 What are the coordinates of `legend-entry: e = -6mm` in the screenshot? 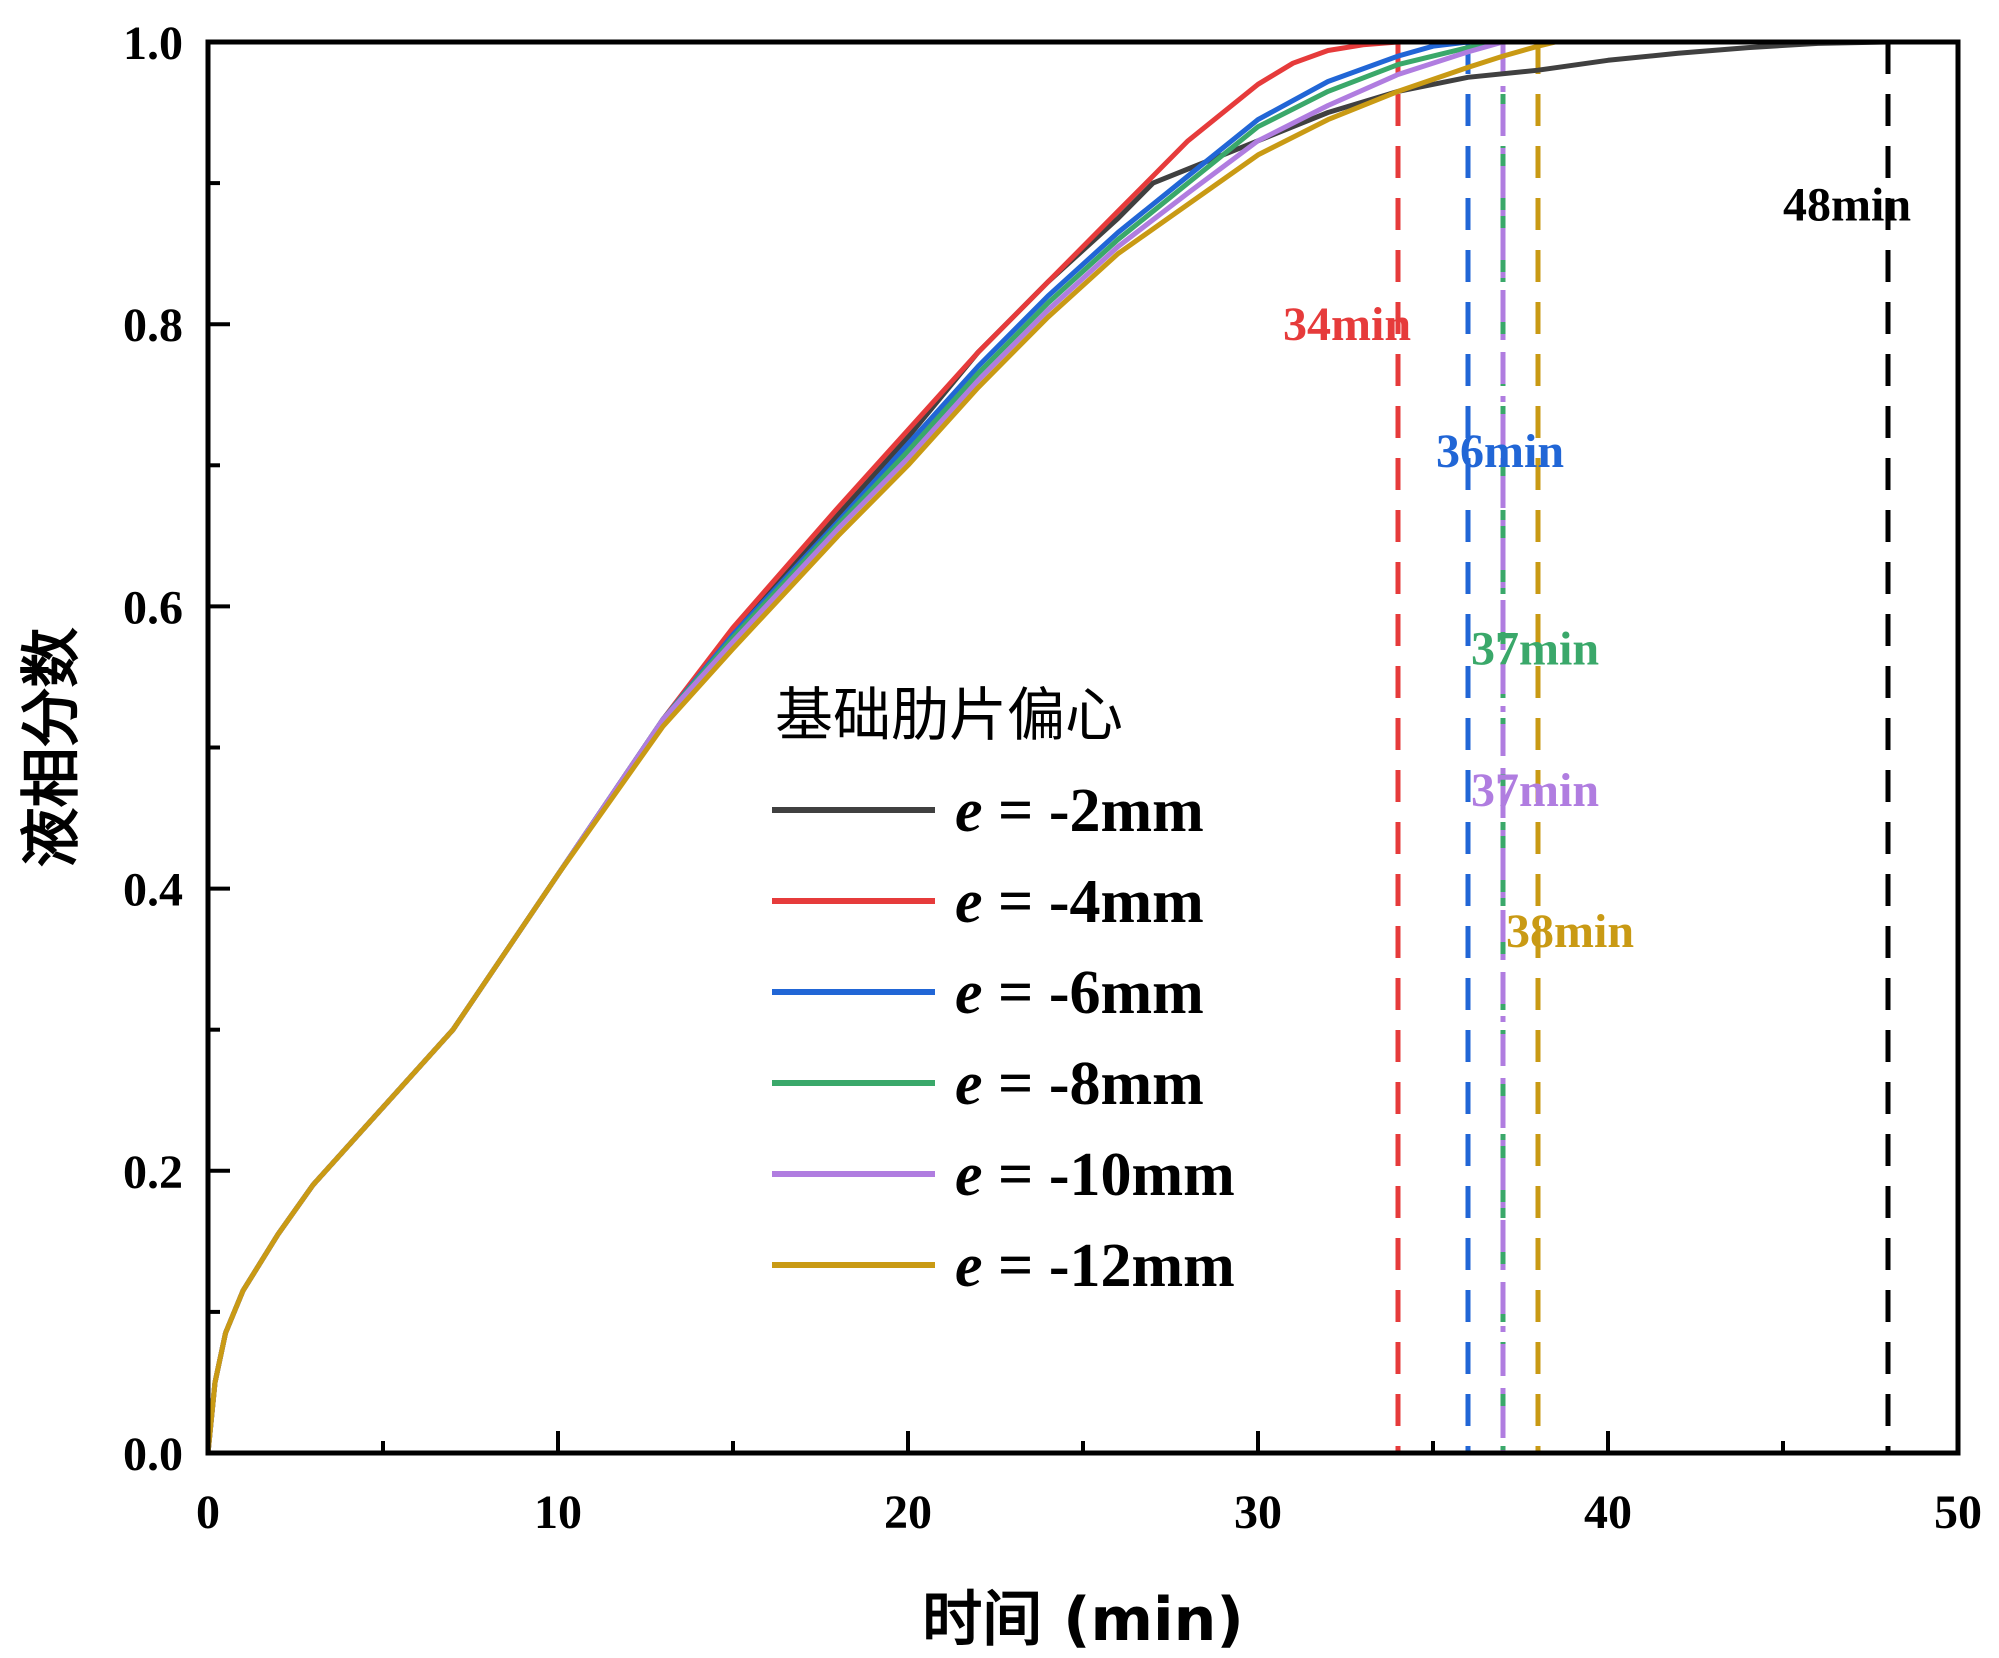 It's located at (1079, 993).